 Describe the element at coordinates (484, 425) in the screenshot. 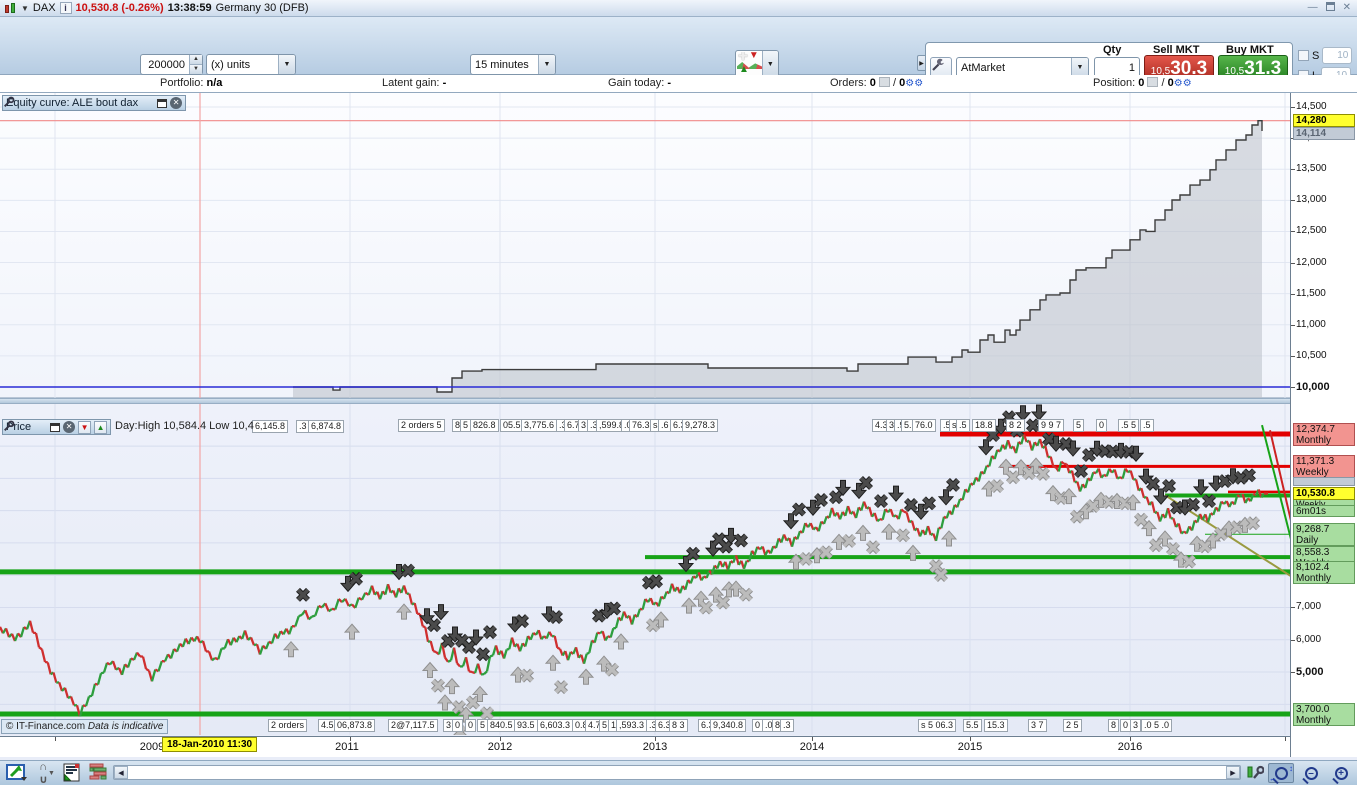

I see `order-label: 826.8` at that location.